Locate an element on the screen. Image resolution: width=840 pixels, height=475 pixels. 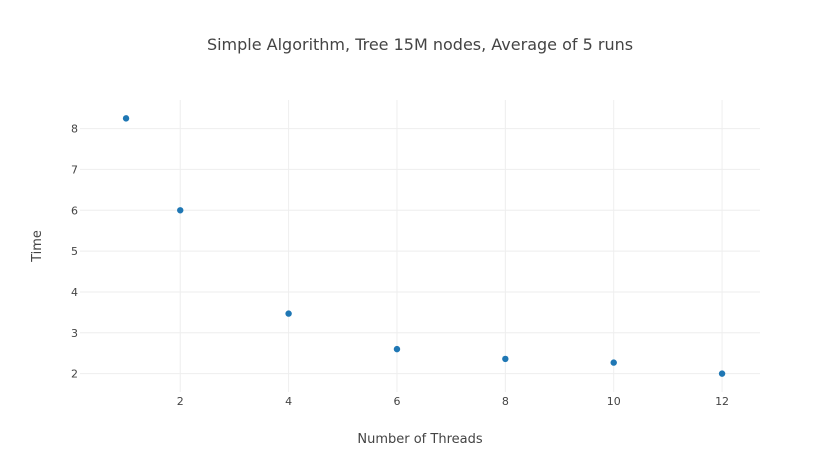
x-tick-label: 12 is located at coordinates (722, 401).